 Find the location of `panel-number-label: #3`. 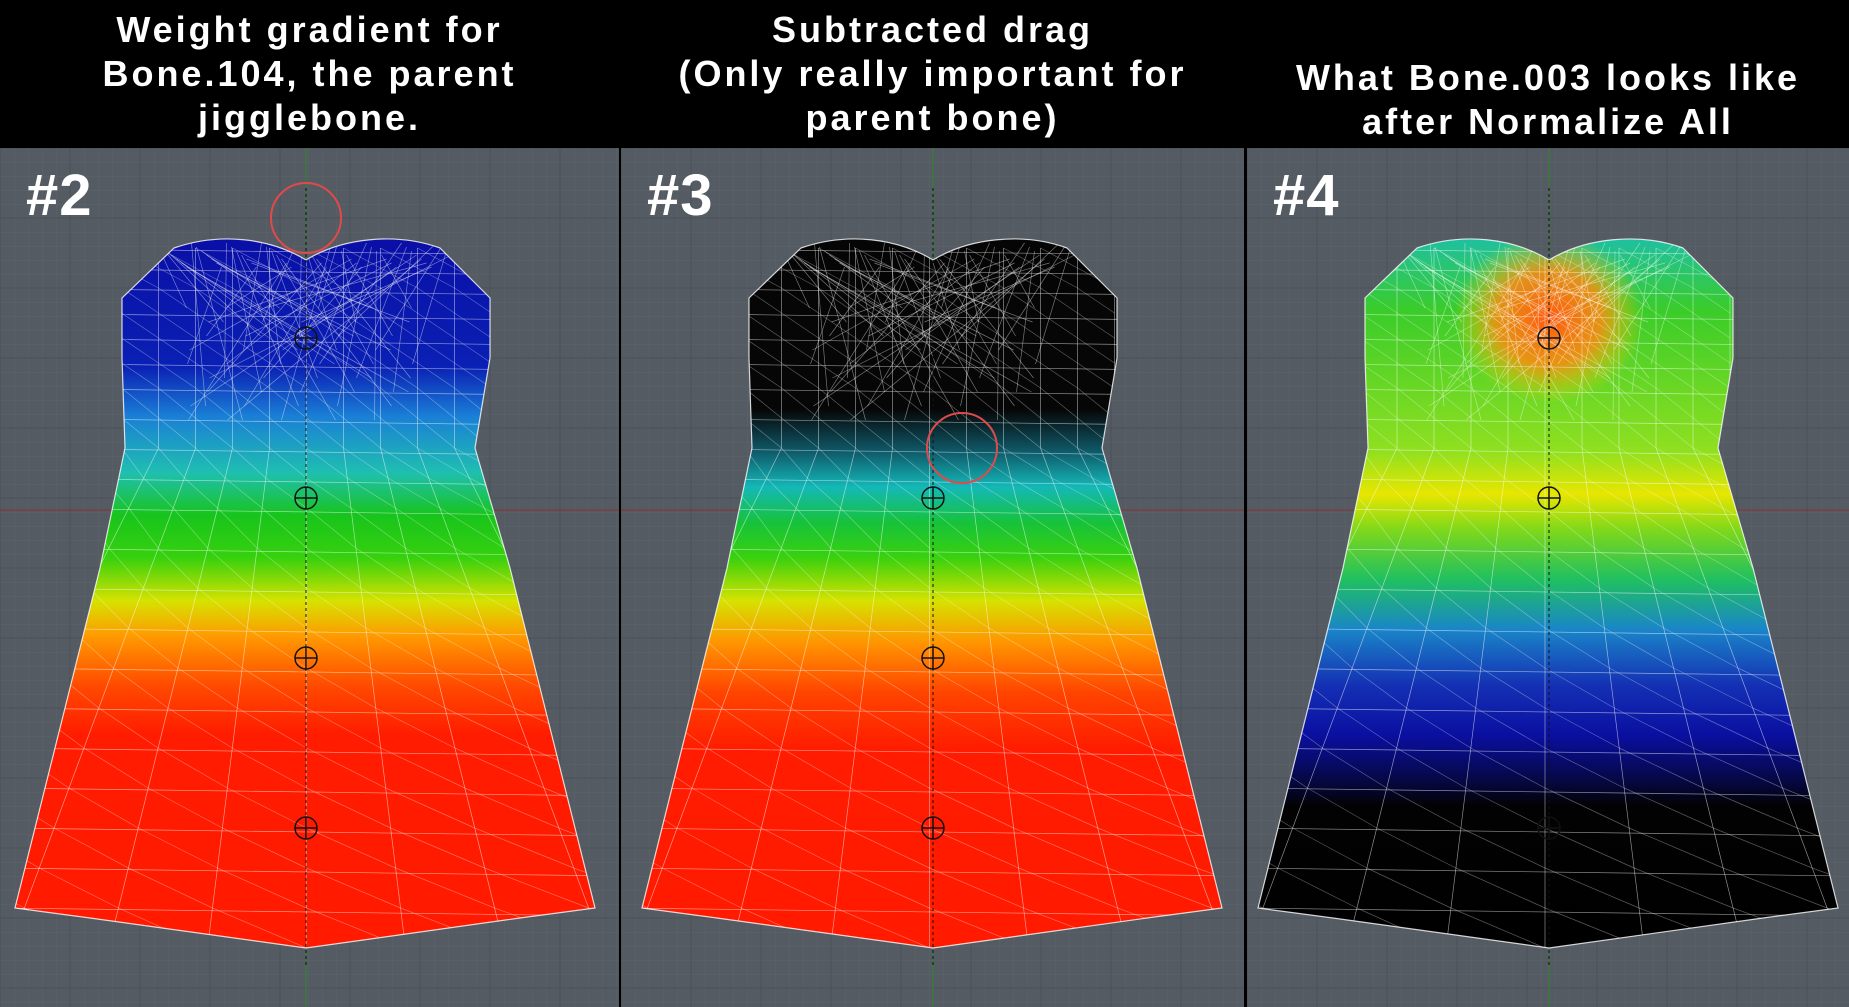

panel-number-label: #3 is located at coordinates (680, 195).